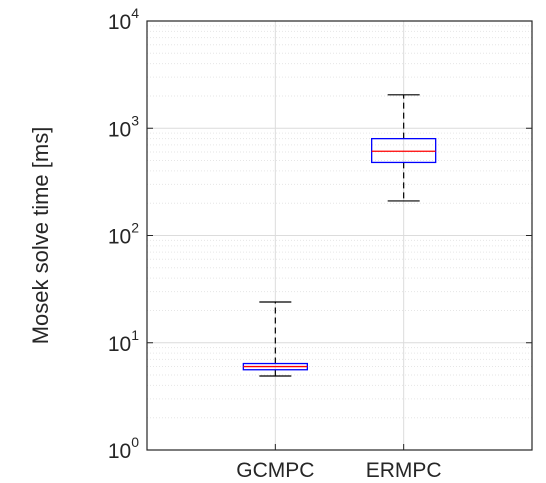 The height and width of the screenshot is (483, 546). I want to click on y-tick-label: 10⁴, so click(123, 19).